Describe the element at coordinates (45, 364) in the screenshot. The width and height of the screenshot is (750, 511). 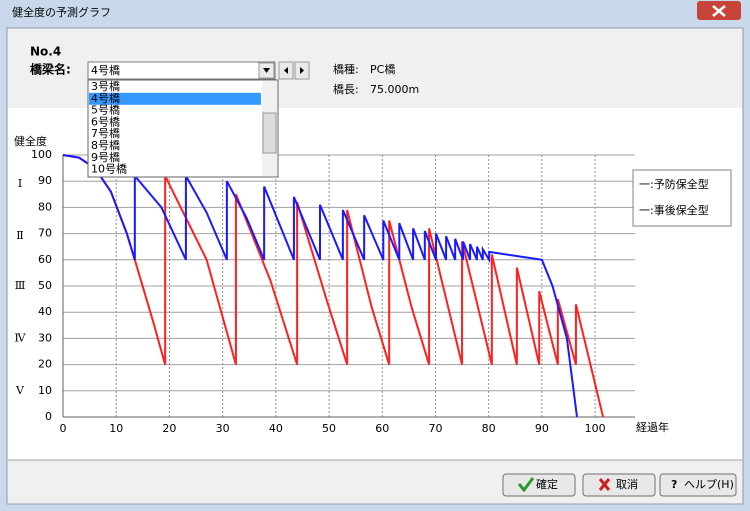
I see `y-tick-label: 20` at that location.